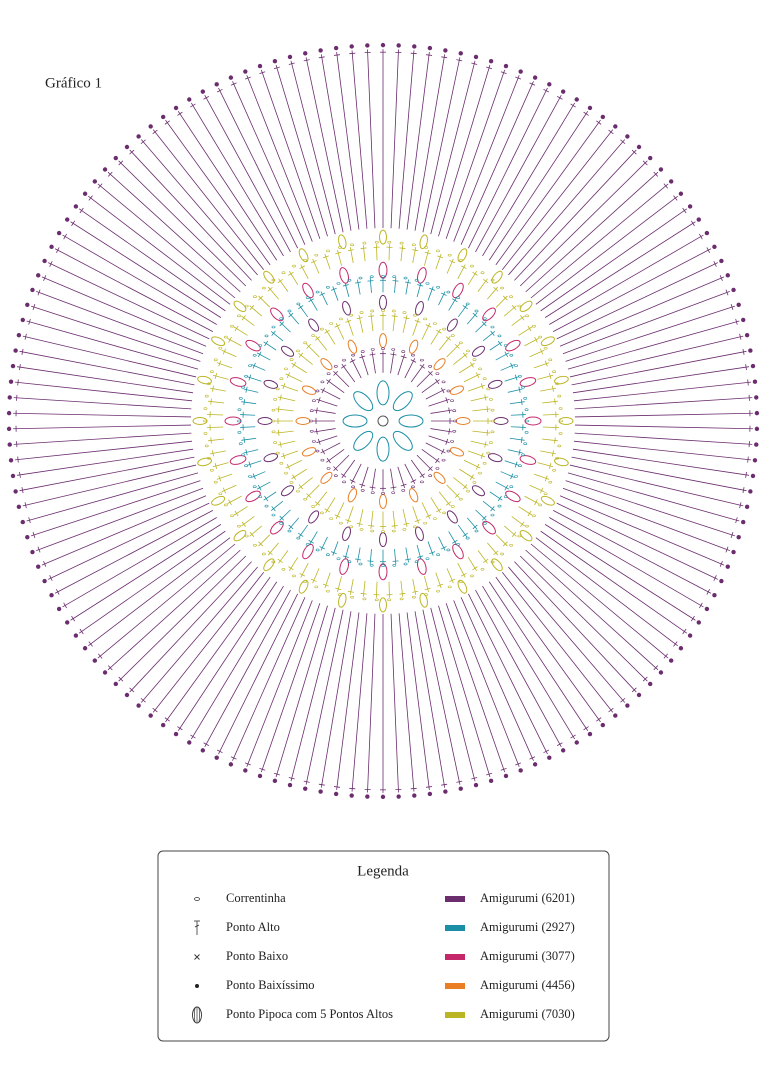 This screenshot has height=1081, width=768. I want to click on symbol-popcorn-inner, so click(197, 1015).